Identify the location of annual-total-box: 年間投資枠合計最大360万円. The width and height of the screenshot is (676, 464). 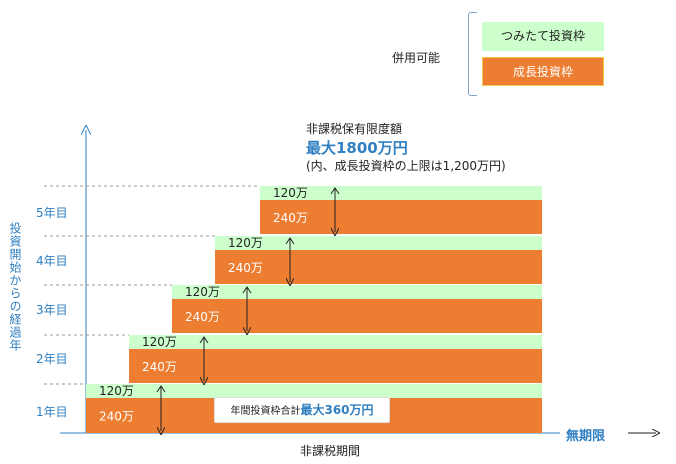
(302, 410).